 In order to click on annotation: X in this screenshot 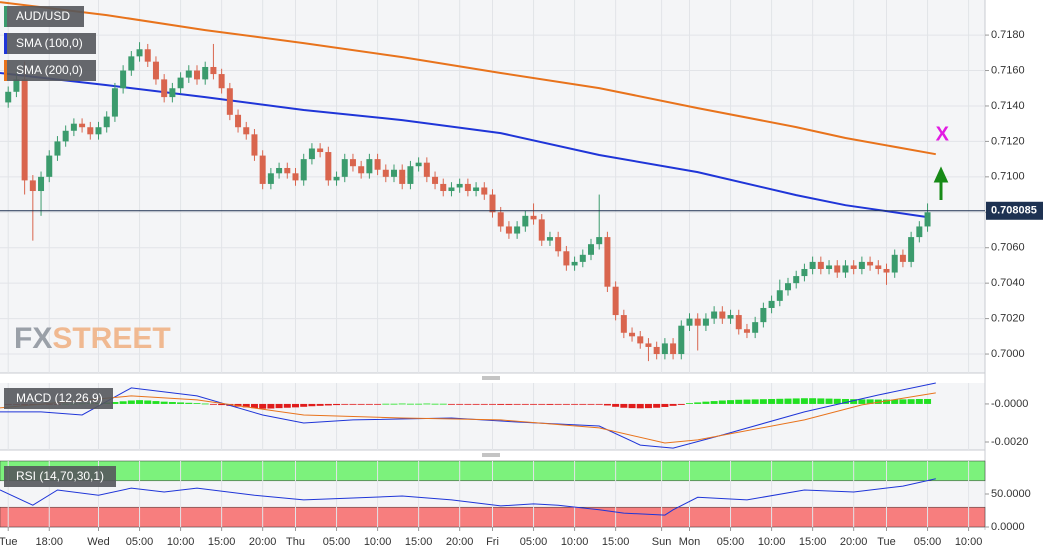, I will do `click(943, 134)`.